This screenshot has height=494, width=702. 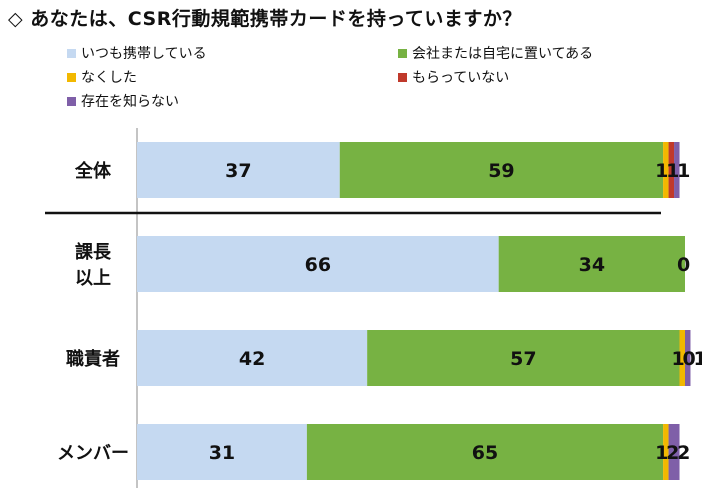 I want to click on chart-title: ◇ あなたは、CSR行動規範携帯カードを持っていますか？, so click(x=265, y=19).